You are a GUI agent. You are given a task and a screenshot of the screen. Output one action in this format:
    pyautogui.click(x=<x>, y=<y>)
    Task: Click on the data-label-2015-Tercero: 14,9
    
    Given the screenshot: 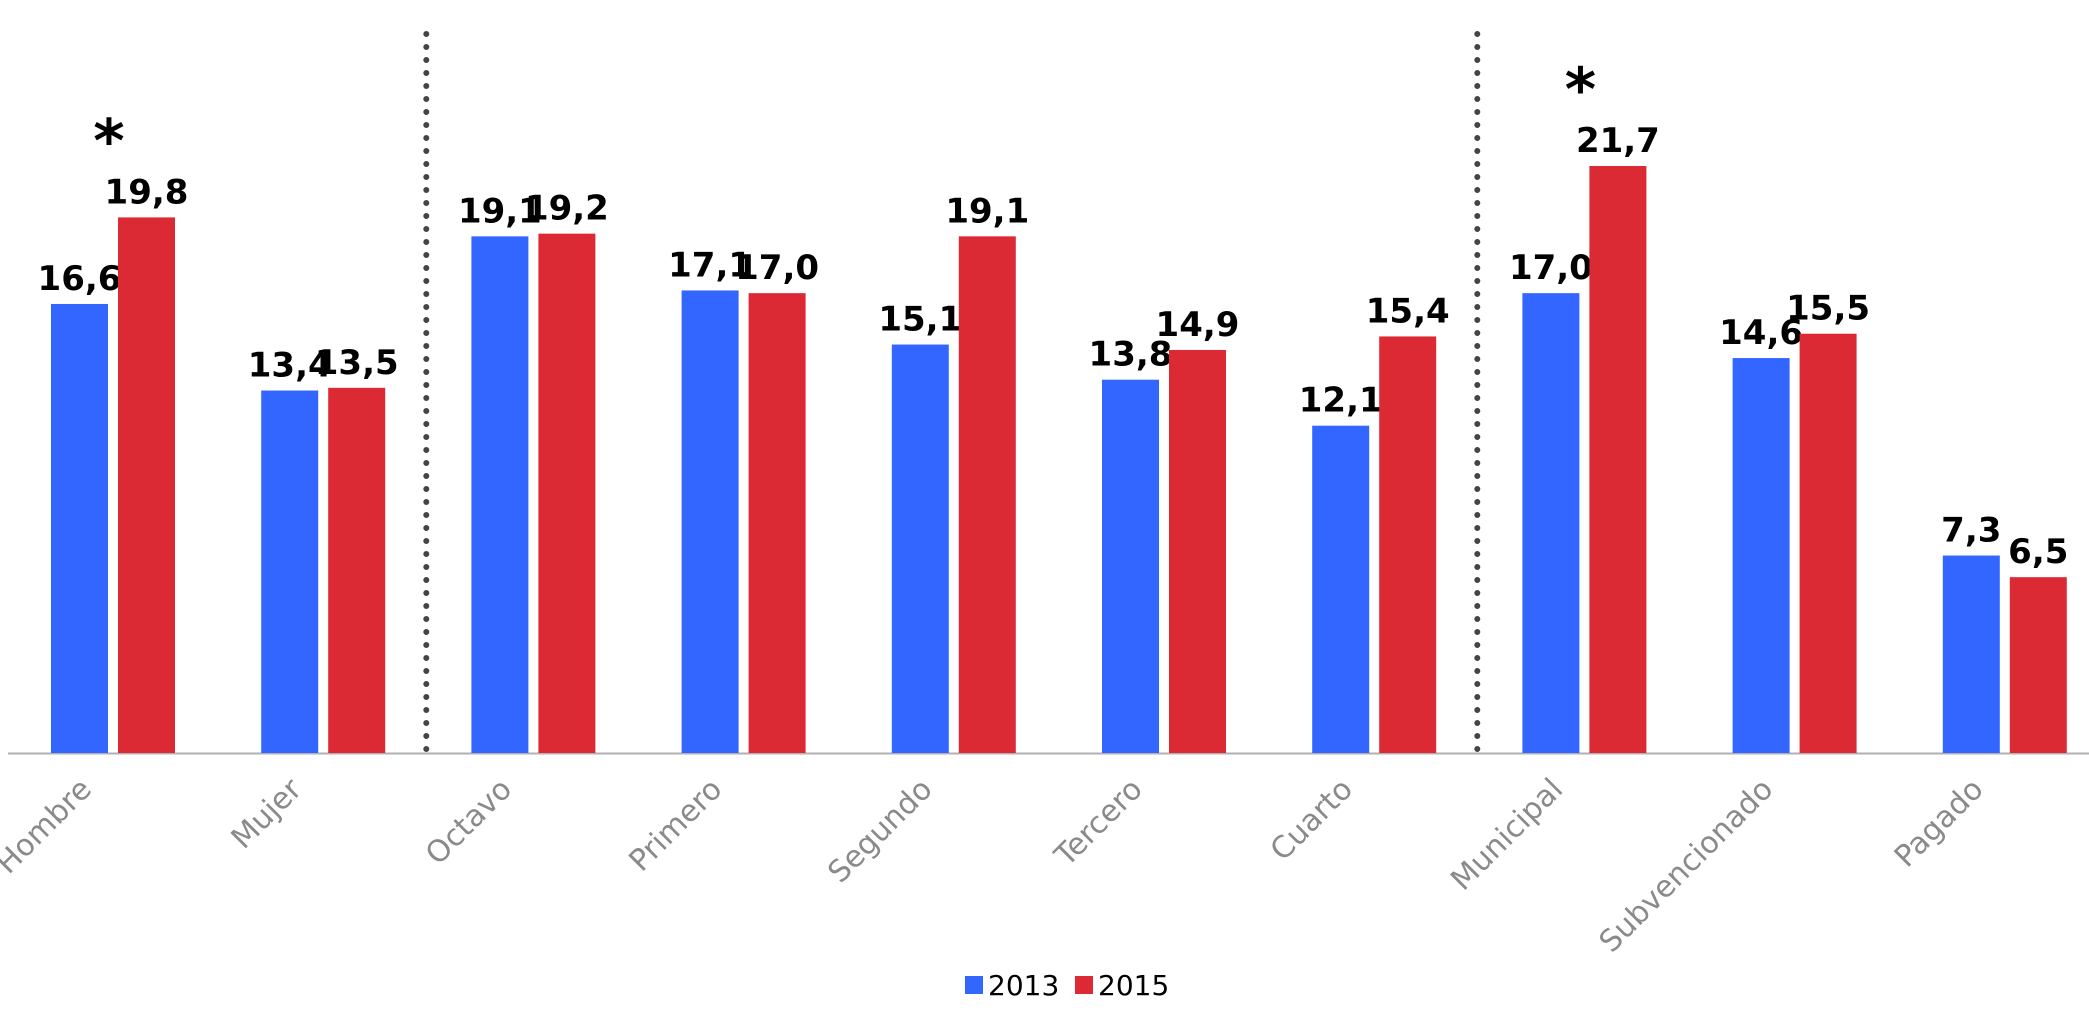 What is the action you would take?
    pyautogui.click(x=1198, y=325)
    